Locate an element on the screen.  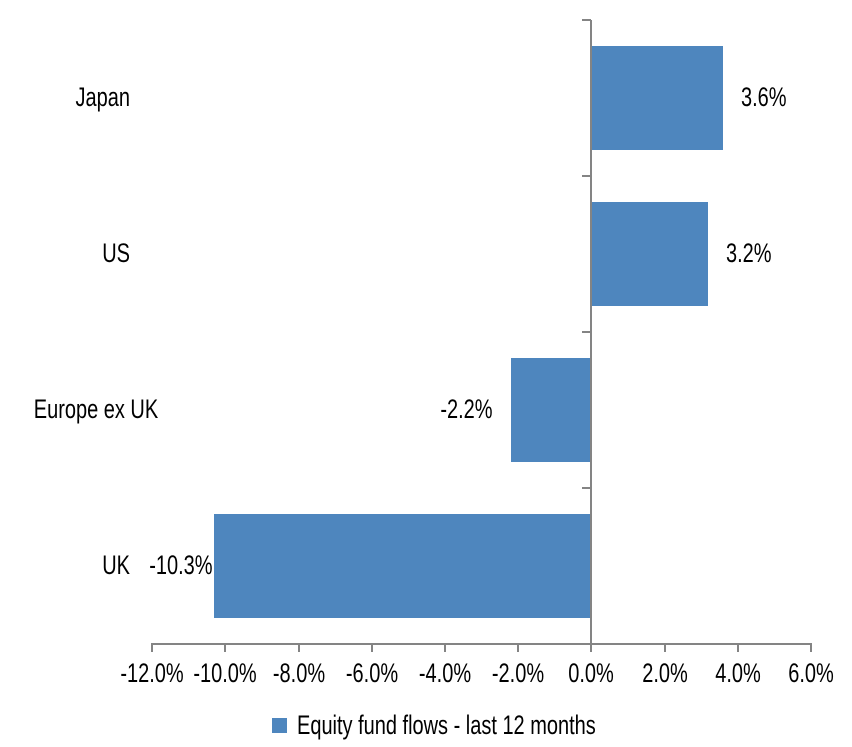
legend: Equity fund flows - last 12 months is located at coordinates (486, 725).